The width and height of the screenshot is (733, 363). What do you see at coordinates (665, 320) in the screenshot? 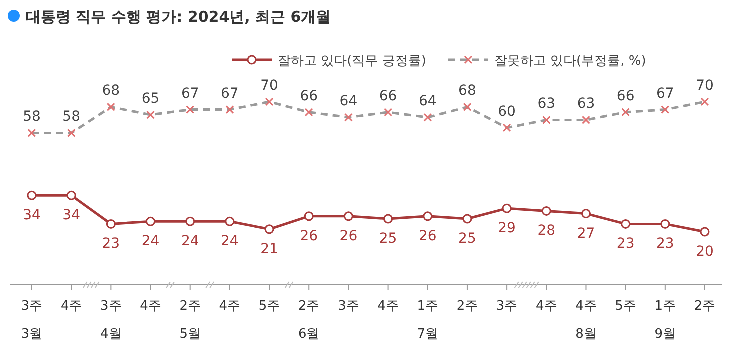
I see `x-tick-label: 1주 9월` at bounding box center [665, 320].